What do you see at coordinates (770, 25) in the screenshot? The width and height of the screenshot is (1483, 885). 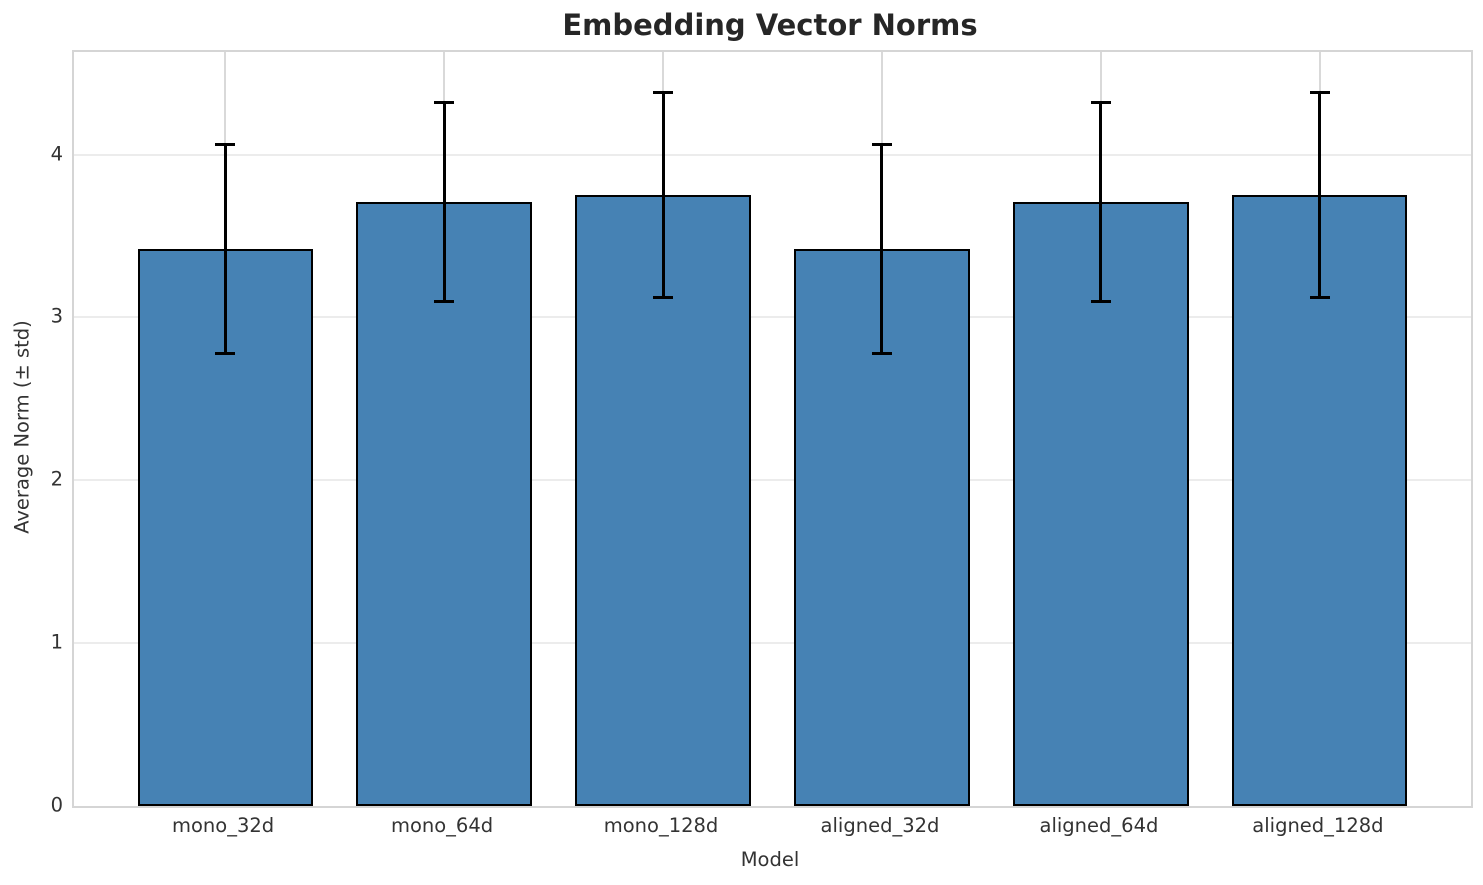 I see `chart-title: Embedding Vector Norms` at bounding box center [770, 25].